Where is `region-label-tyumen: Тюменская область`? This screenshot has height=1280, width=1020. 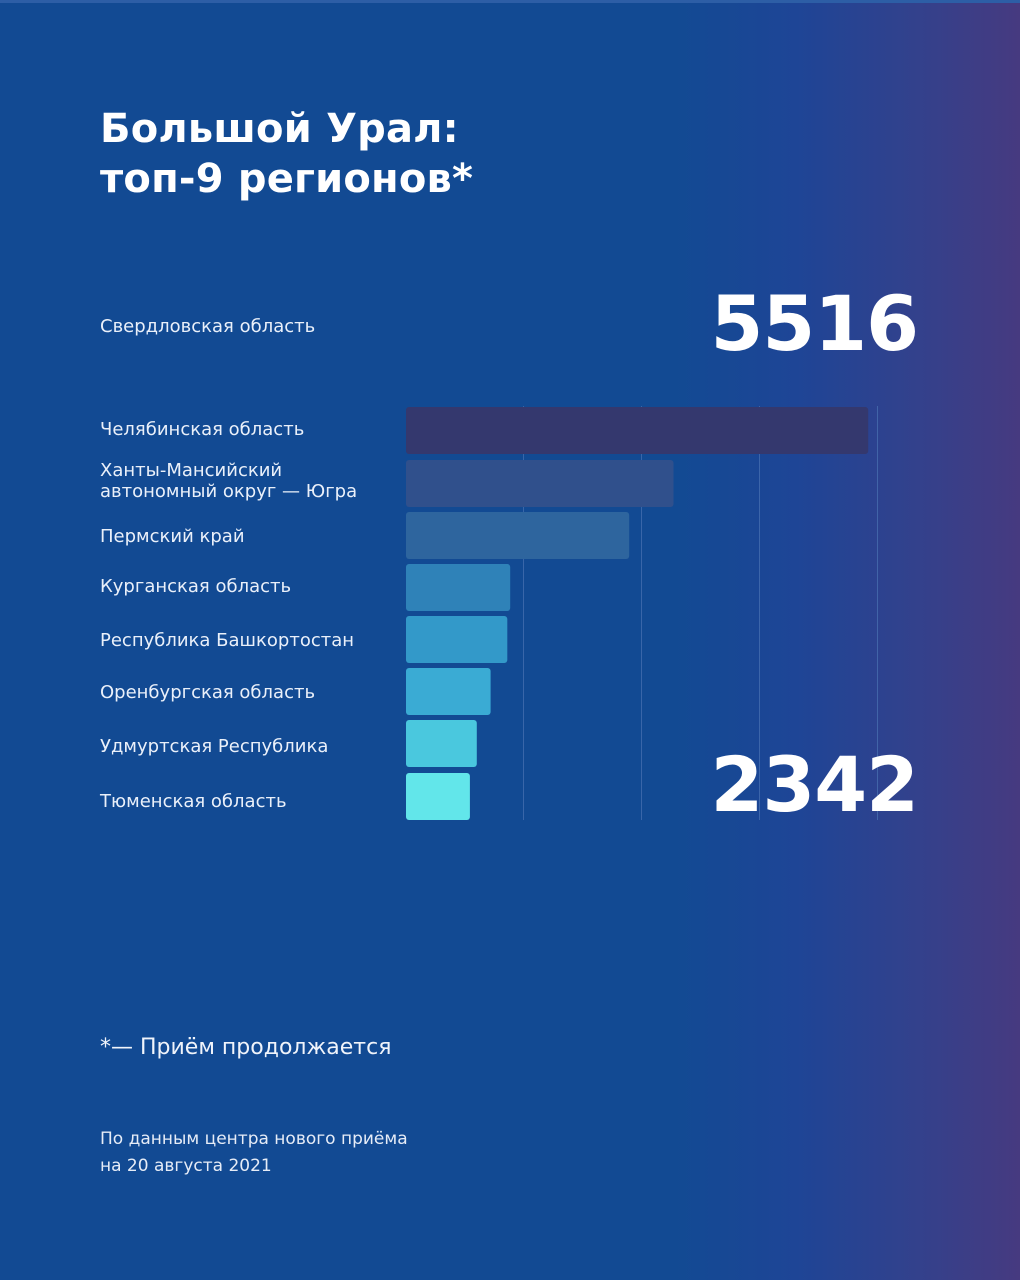
region-label-tyumen: Тюменская область is located at coordinates (193, 801).